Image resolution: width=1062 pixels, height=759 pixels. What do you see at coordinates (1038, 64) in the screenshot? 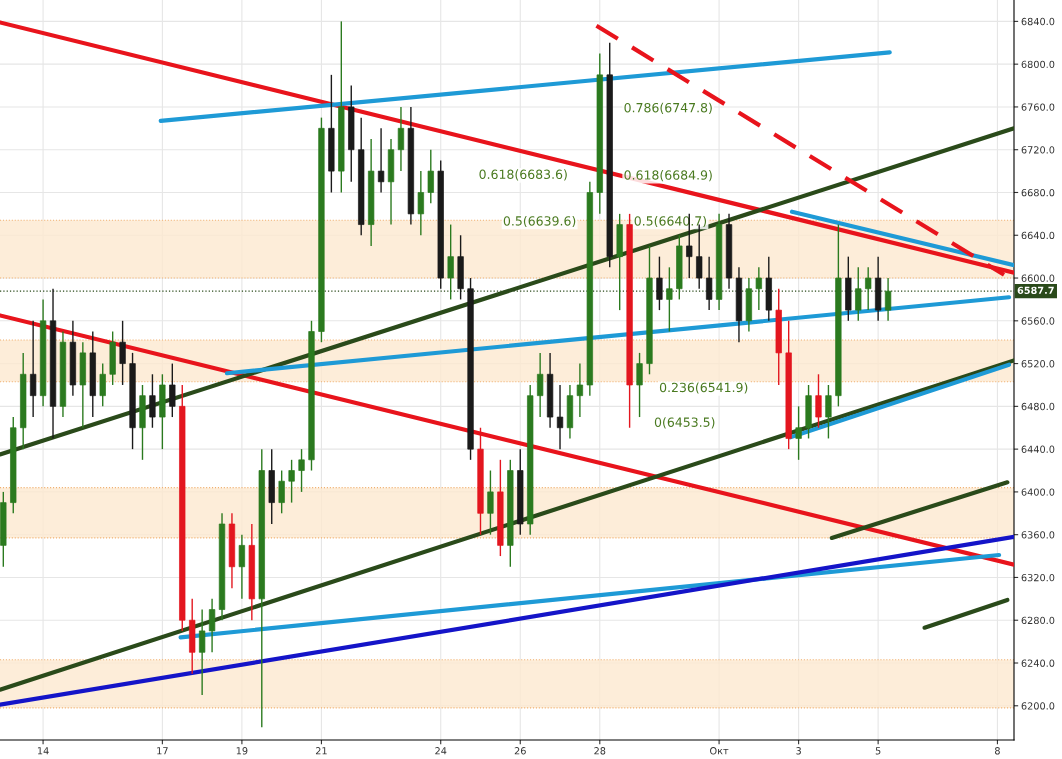
I see `y-tick-label: 6800.0` at bounding box center [1038, 64].